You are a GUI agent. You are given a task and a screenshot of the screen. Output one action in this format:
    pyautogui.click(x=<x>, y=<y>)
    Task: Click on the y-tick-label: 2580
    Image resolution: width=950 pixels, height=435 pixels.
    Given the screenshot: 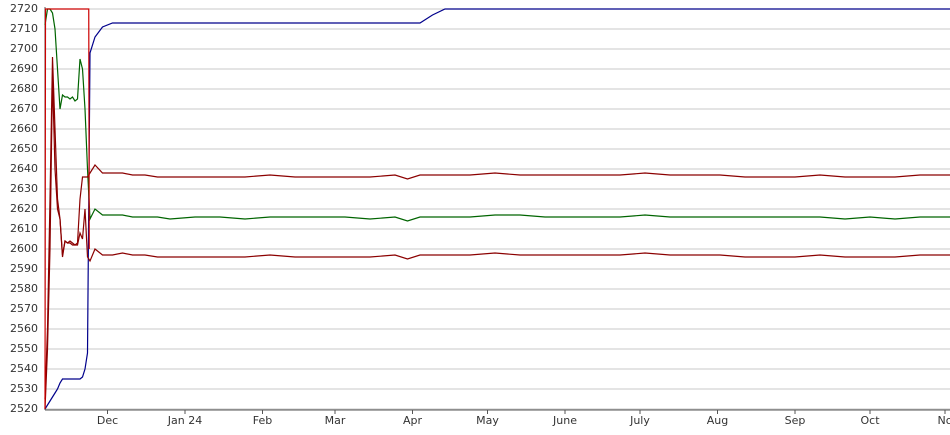 What is the action you would take?
    pyautogui.click(x=24, y=288)
    